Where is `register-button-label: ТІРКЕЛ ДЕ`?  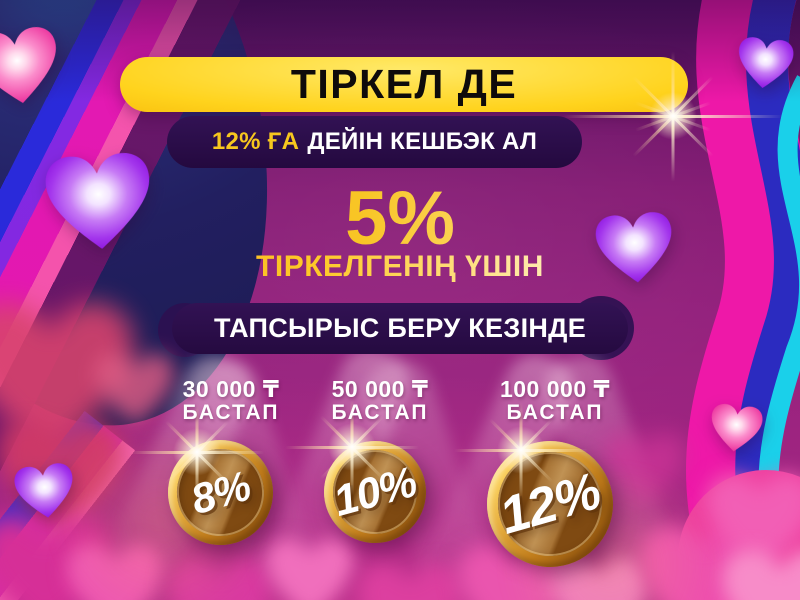 register-button-label: ТІРКЕЛ ДЕ is located at coordinates (404, 84).